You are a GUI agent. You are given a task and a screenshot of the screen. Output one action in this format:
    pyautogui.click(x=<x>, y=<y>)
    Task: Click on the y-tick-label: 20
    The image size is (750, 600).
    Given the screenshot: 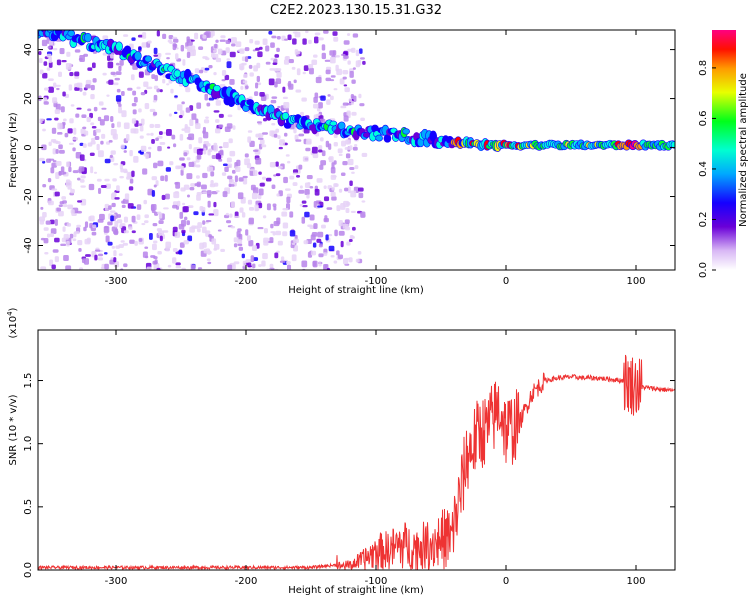 What is the action you would take?
    pyautogui.click(x=28, y=98)
    